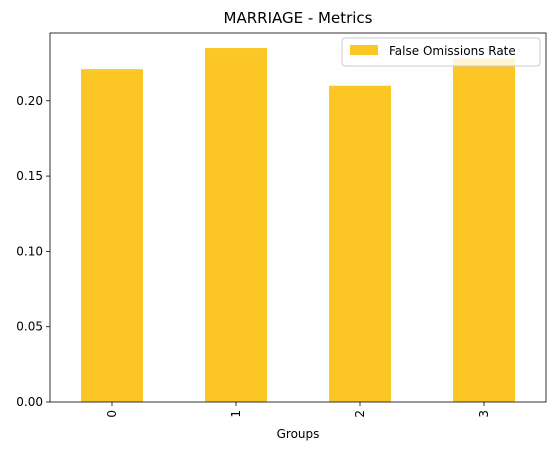  Describe the element at coordinates (29, 176) in the screenshot. I see `y-tick-label: 0.15` at that location.